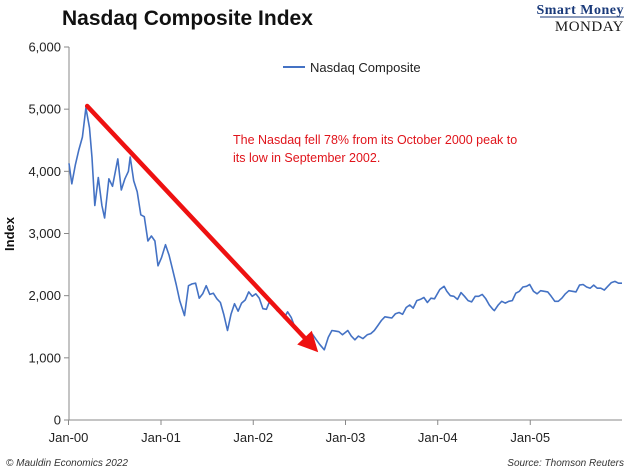 The image size is (630, 470). I want to click on x-tick-label: Jan-01, so click(161, 437).